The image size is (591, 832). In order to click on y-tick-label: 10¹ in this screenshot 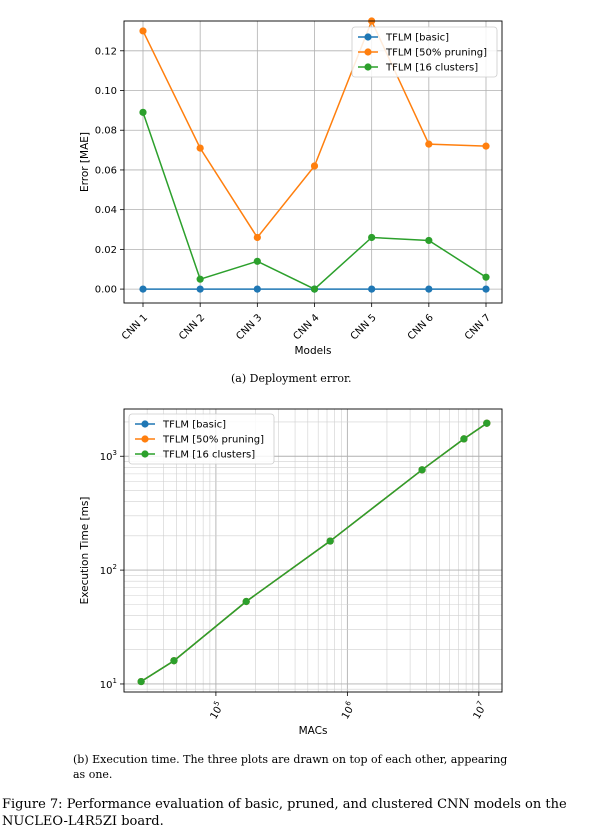, I will do `click(108, 684)`.